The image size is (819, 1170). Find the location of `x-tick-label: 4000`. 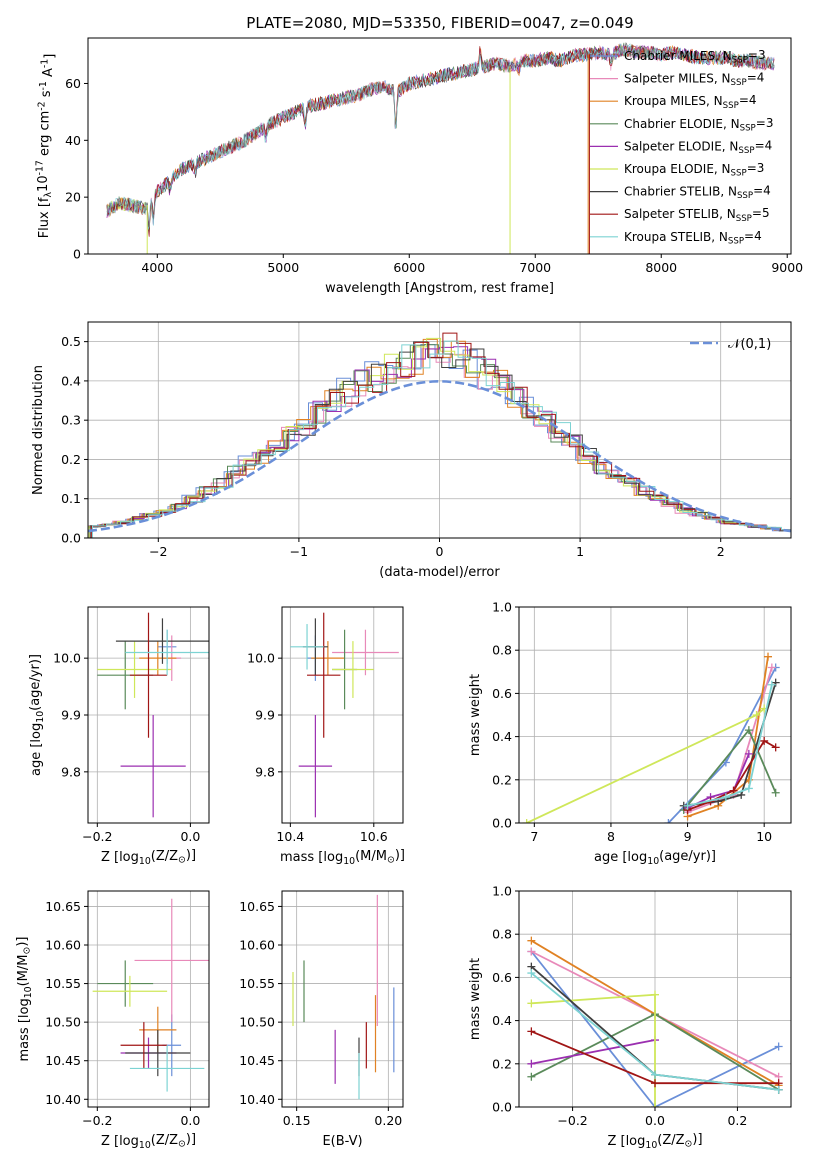

x-tick-label: 4000 is located at coordinates (157, 267).